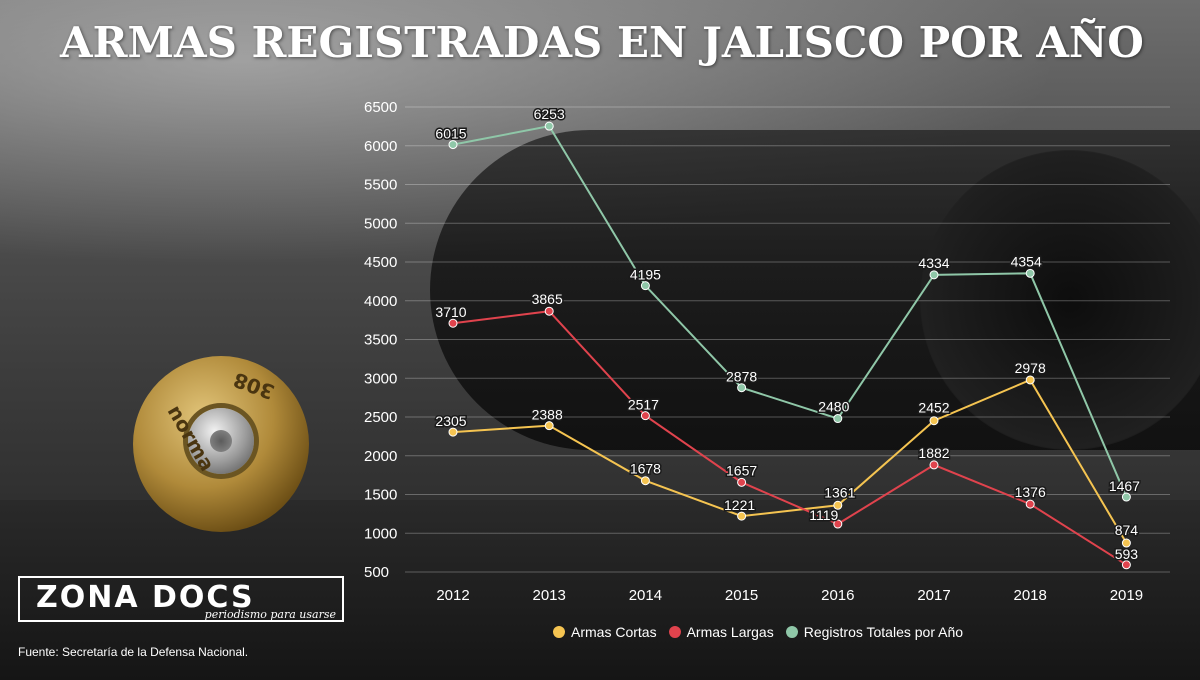 This screenshot has width=1200, height=680. I want to click on series-line, so click(790, 461).